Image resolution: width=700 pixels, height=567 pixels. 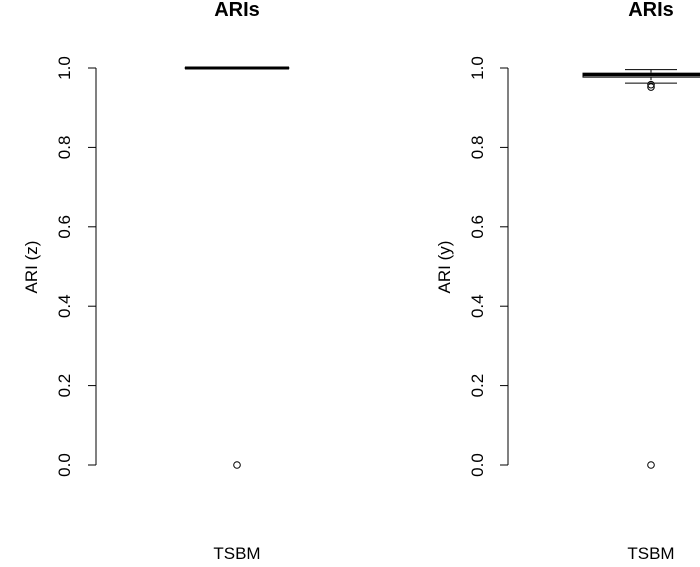 I want to click on y-axis-label: ARI (y), so click(x=444, y=267).